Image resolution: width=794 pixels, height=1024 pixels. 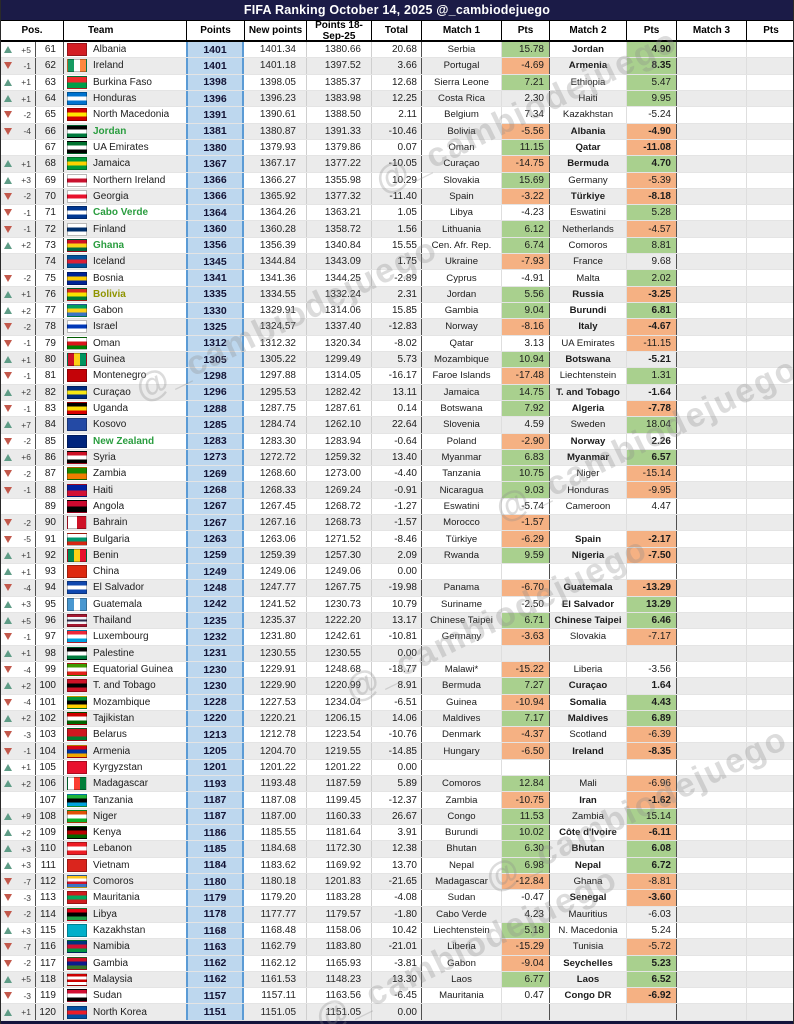 What do you see at coordinates (525, 979) in the screenshot?
I see `match1-pts-cell: 6.77` at bounding box center [525, 979].